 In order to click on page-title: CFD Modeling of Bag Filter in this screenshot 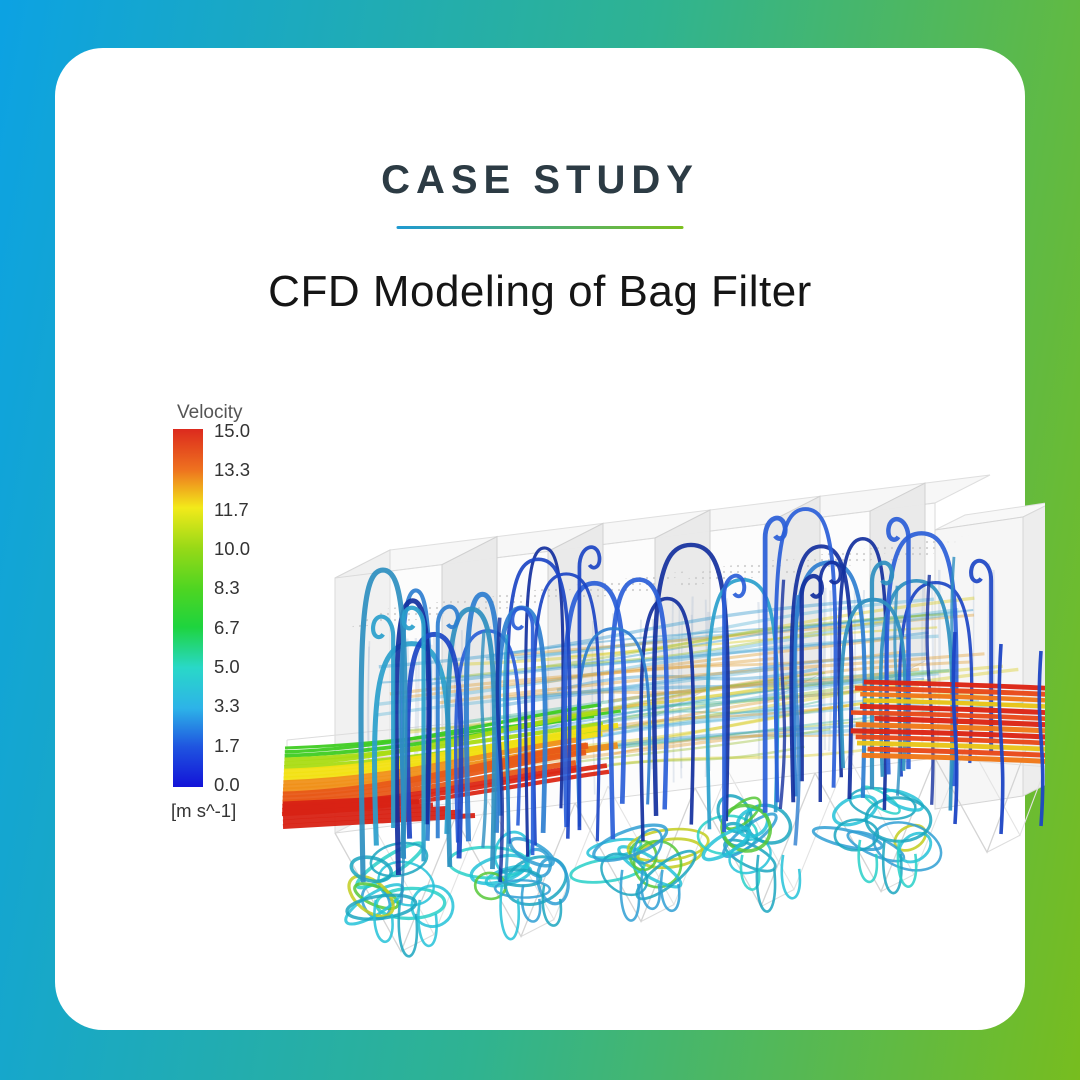, I will do `click(540, 291)`.